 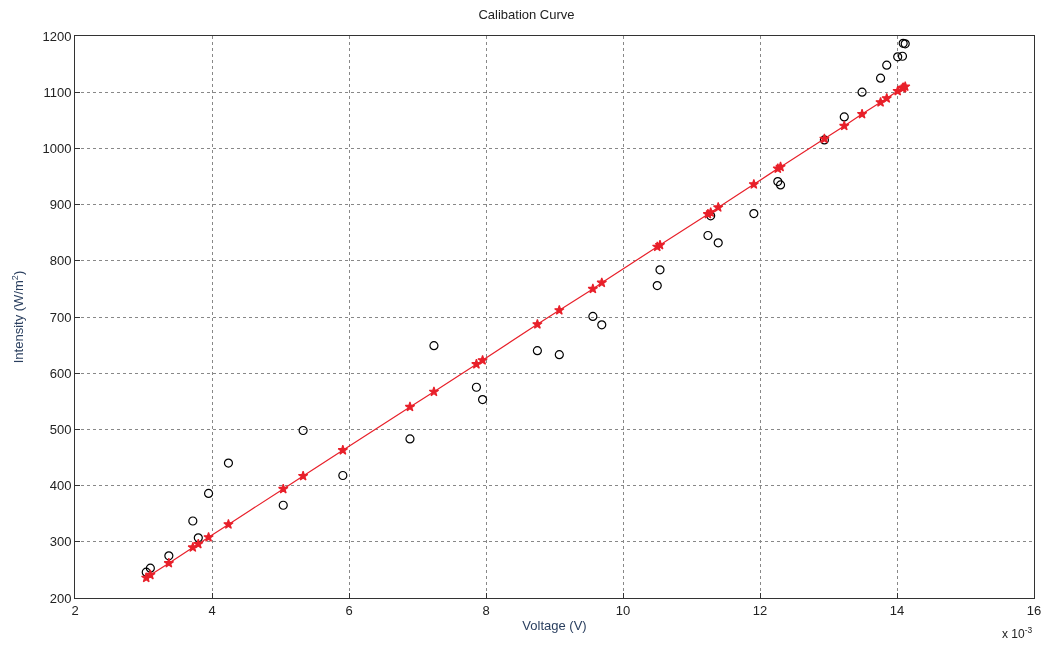 I want to click on x-tick-label: 10, so click(x=623, y=610).